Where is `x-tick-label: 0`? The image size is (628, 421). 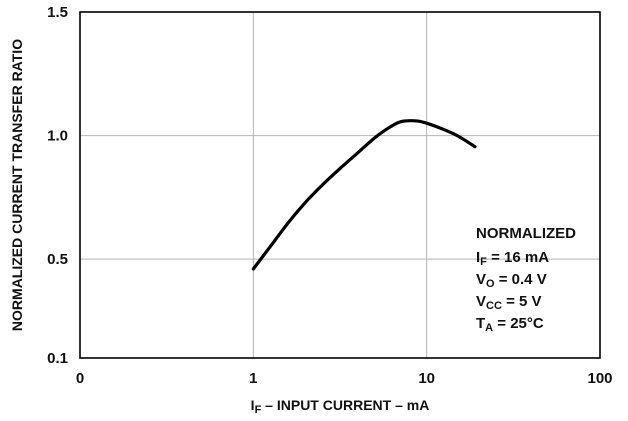 x-tick-label: 0 is located at coordinates (80, 378).